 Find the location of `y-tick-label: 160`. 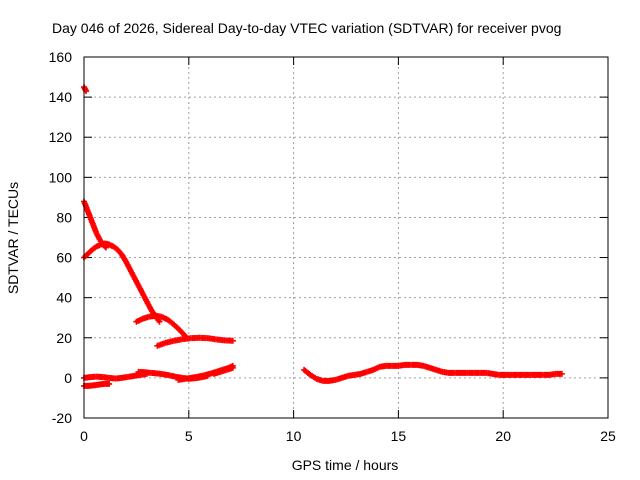

y-tick-label: 160 is located at coordinates (61, 57).